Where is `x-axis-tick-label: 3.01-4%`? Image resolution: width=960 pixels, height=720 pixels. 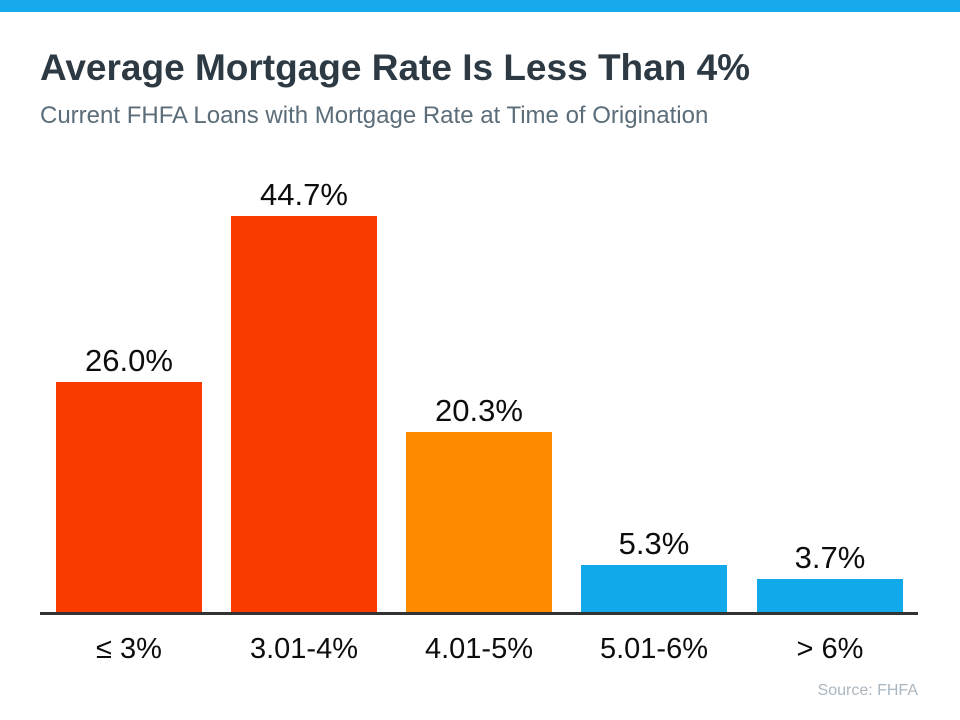
x-axis-tick-label: 3.01-4% is located at coordinates (304, 649).